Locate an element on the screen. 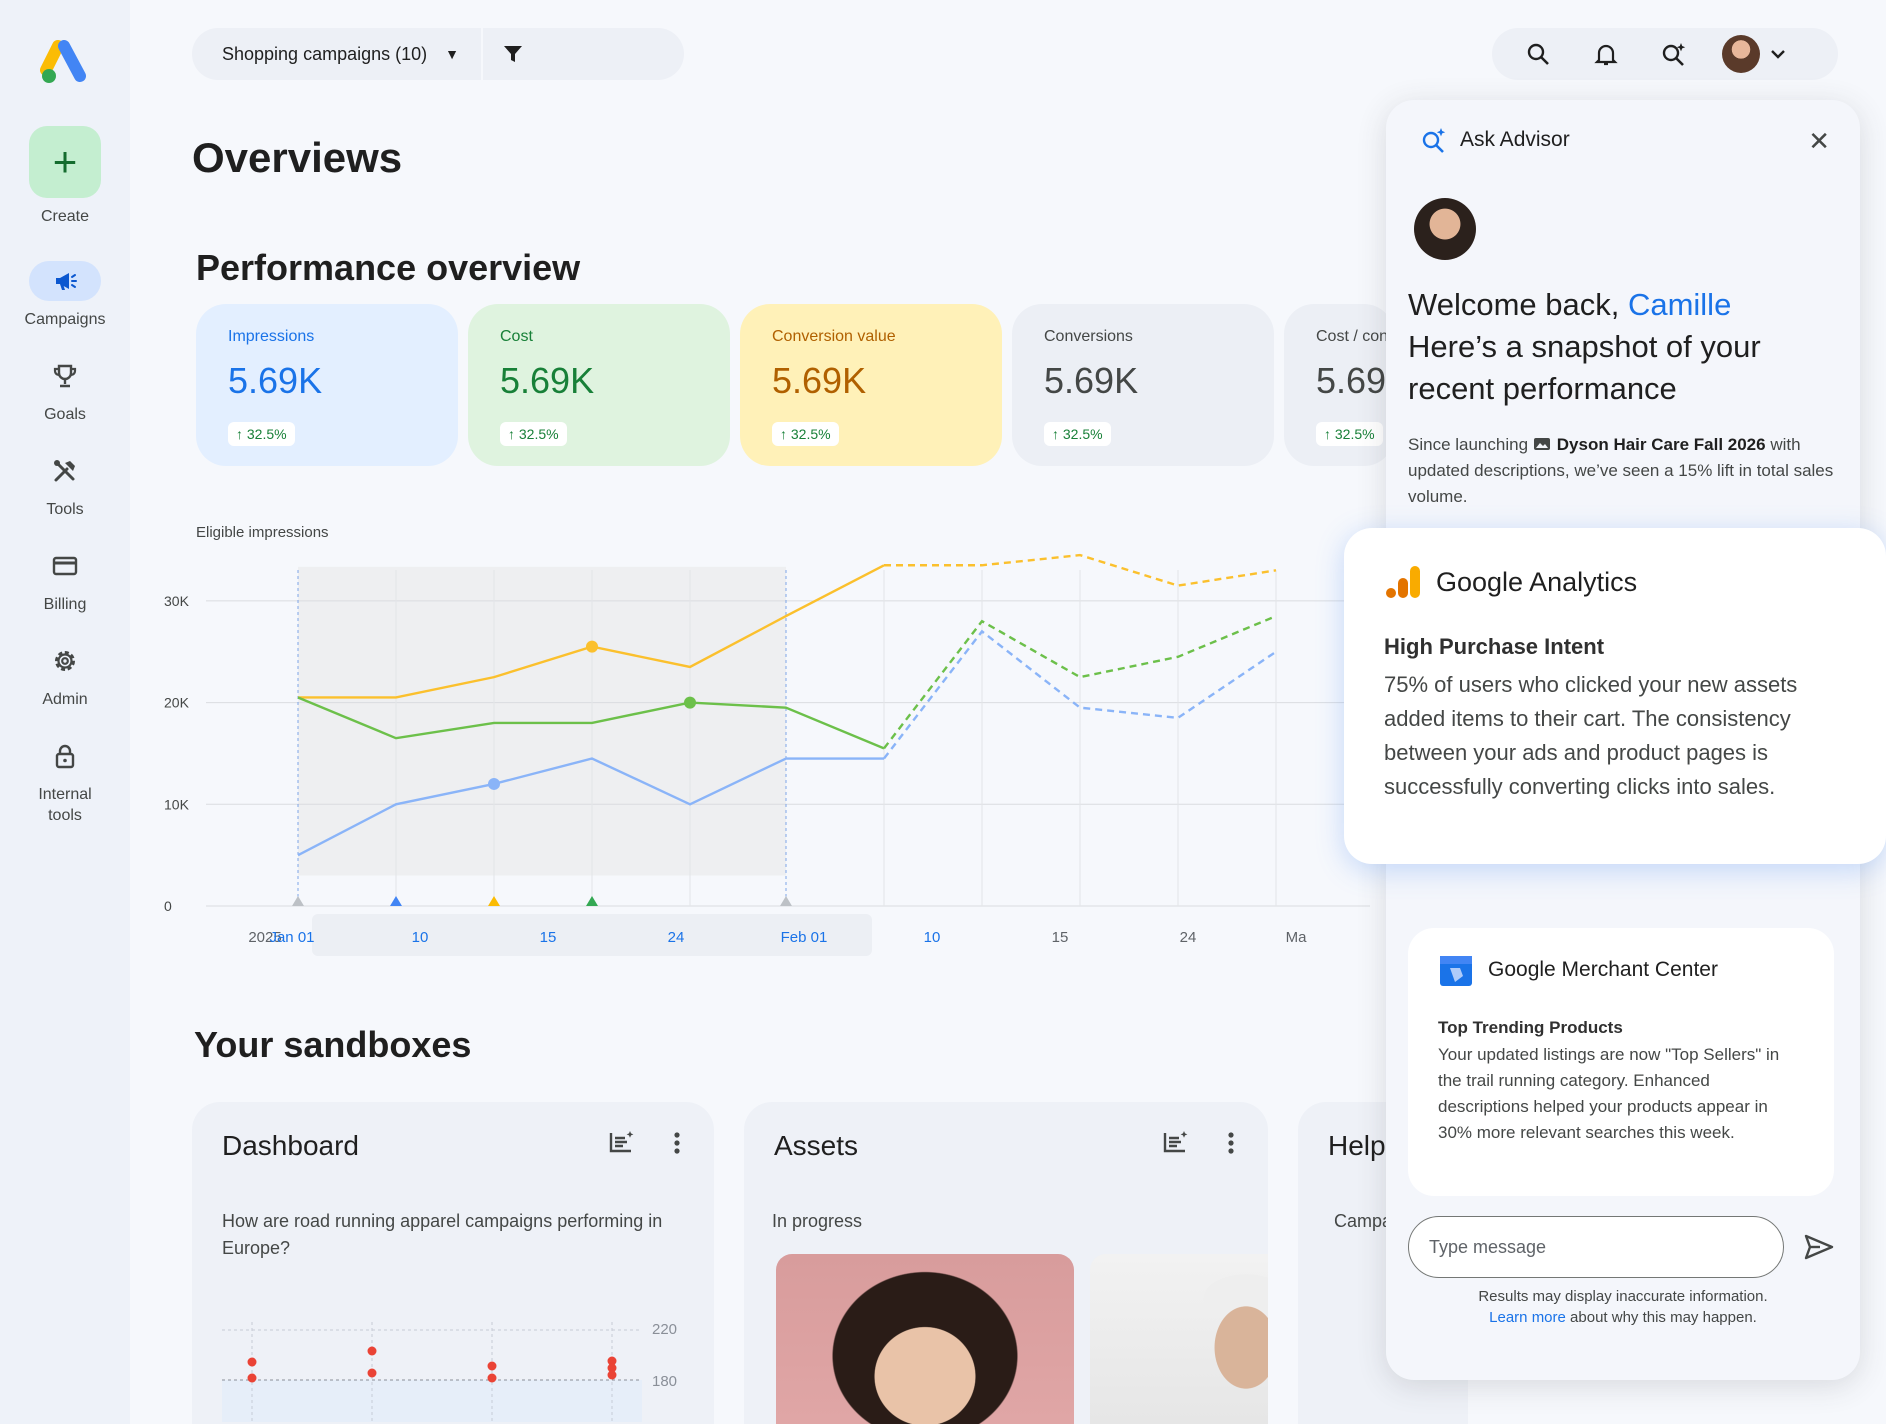  top-actions is located at coordinates (1665, 54).